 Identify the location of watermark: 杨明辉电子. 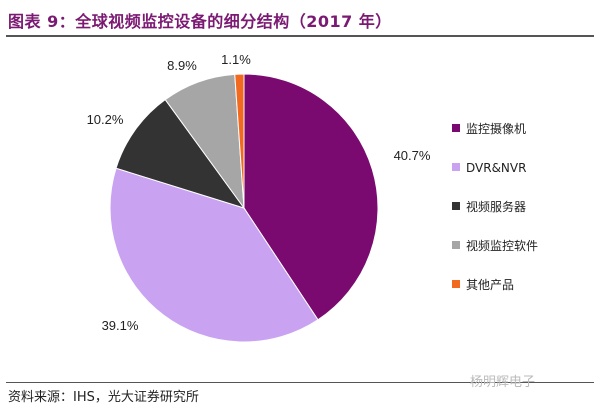
(503, 382).